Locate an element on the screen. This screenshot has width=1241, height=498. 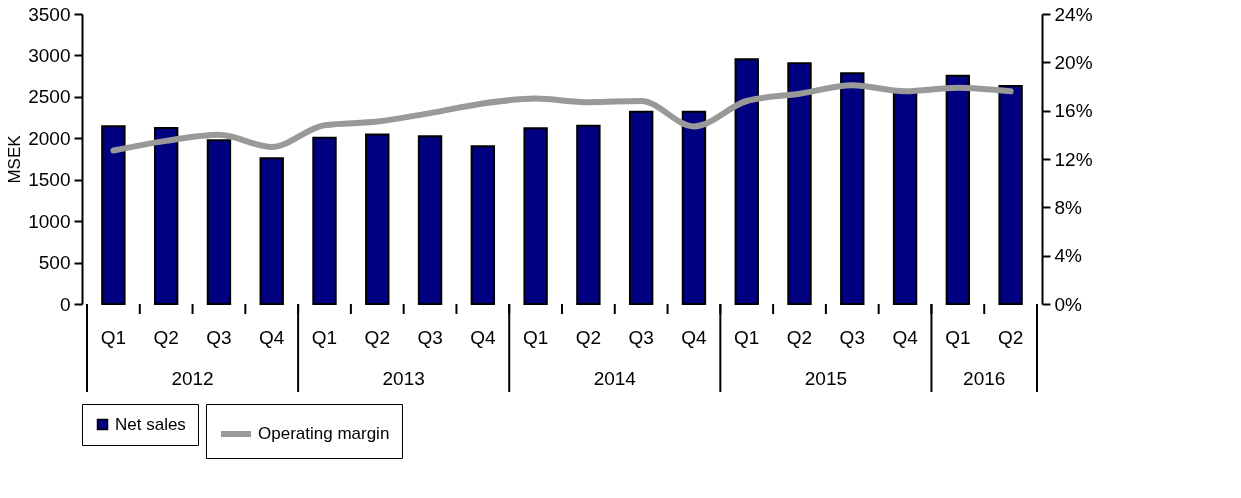
text: 2013 is located at coordinates (403, 378).